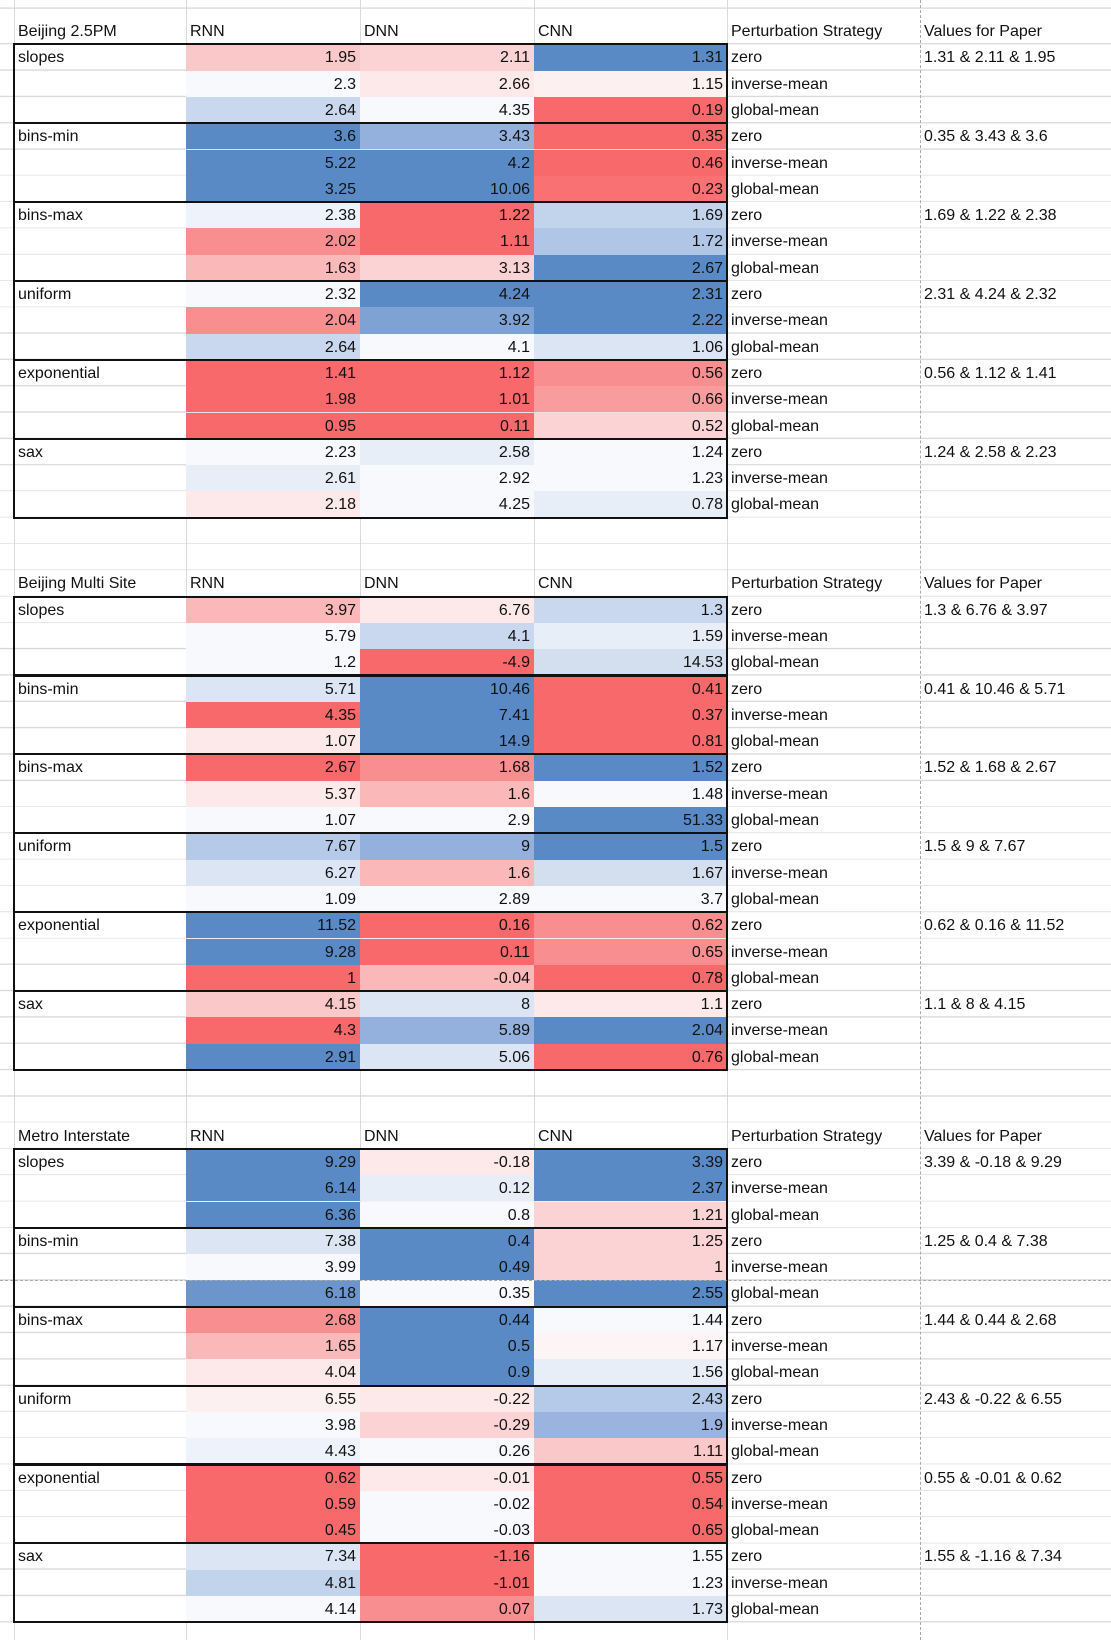  What do you see at coordinates (630, 1293) in the screenshot?
I see `value-cell: 2.55` at bounding box center [630, 1293].